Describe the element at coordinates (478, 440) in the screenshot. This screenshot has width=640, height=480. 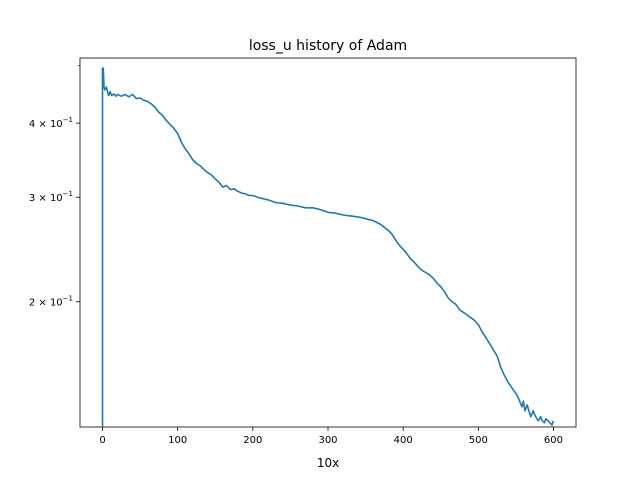
I see `x-tick-label: 500` at that location.